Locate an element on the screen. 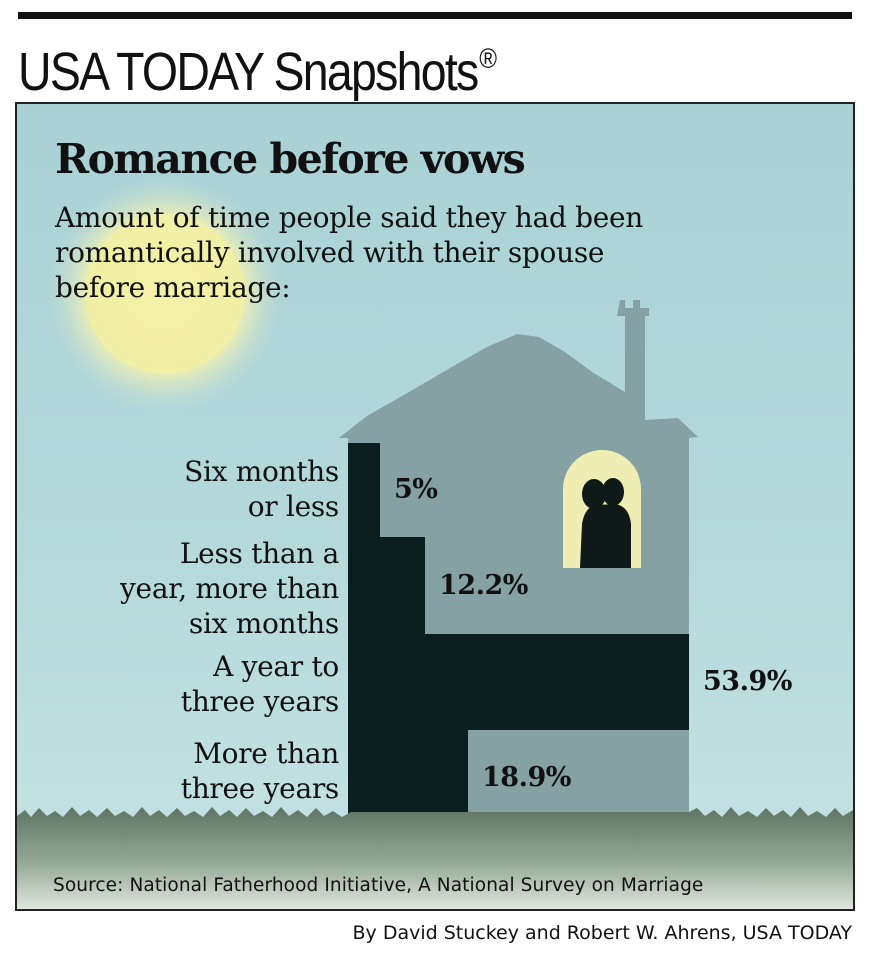 The height and width of the screenshot is (954, 878). value-label-2: 12.2% is located at coordinates (483, 585).